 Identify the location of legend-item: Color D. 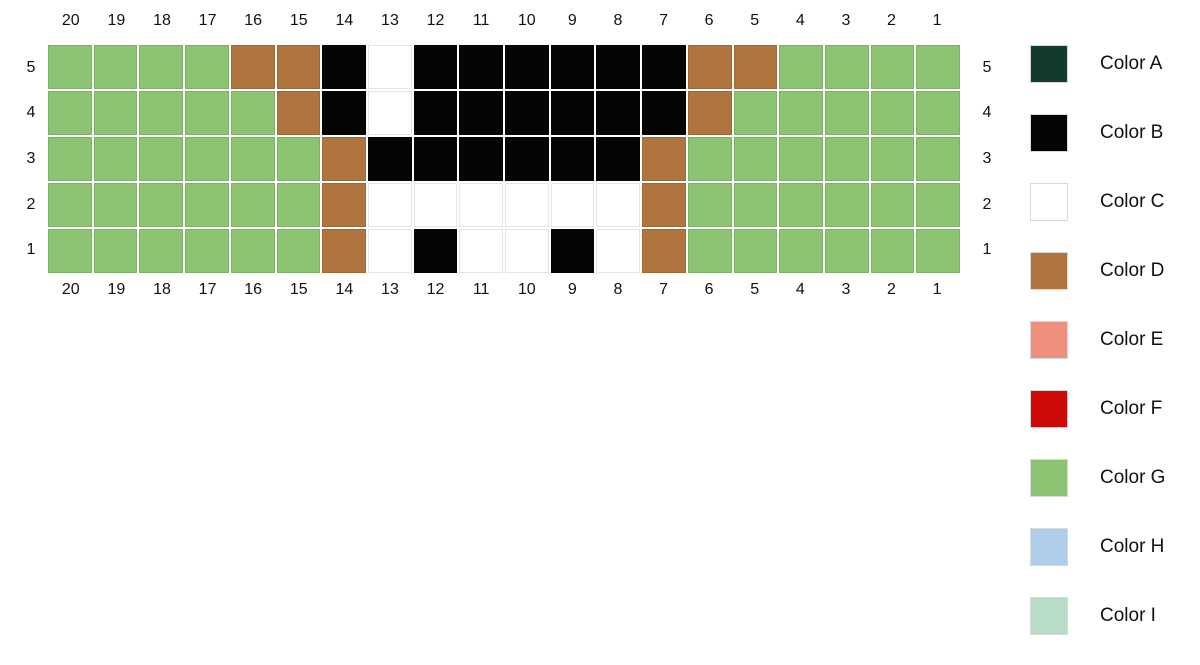
(1097, 271).